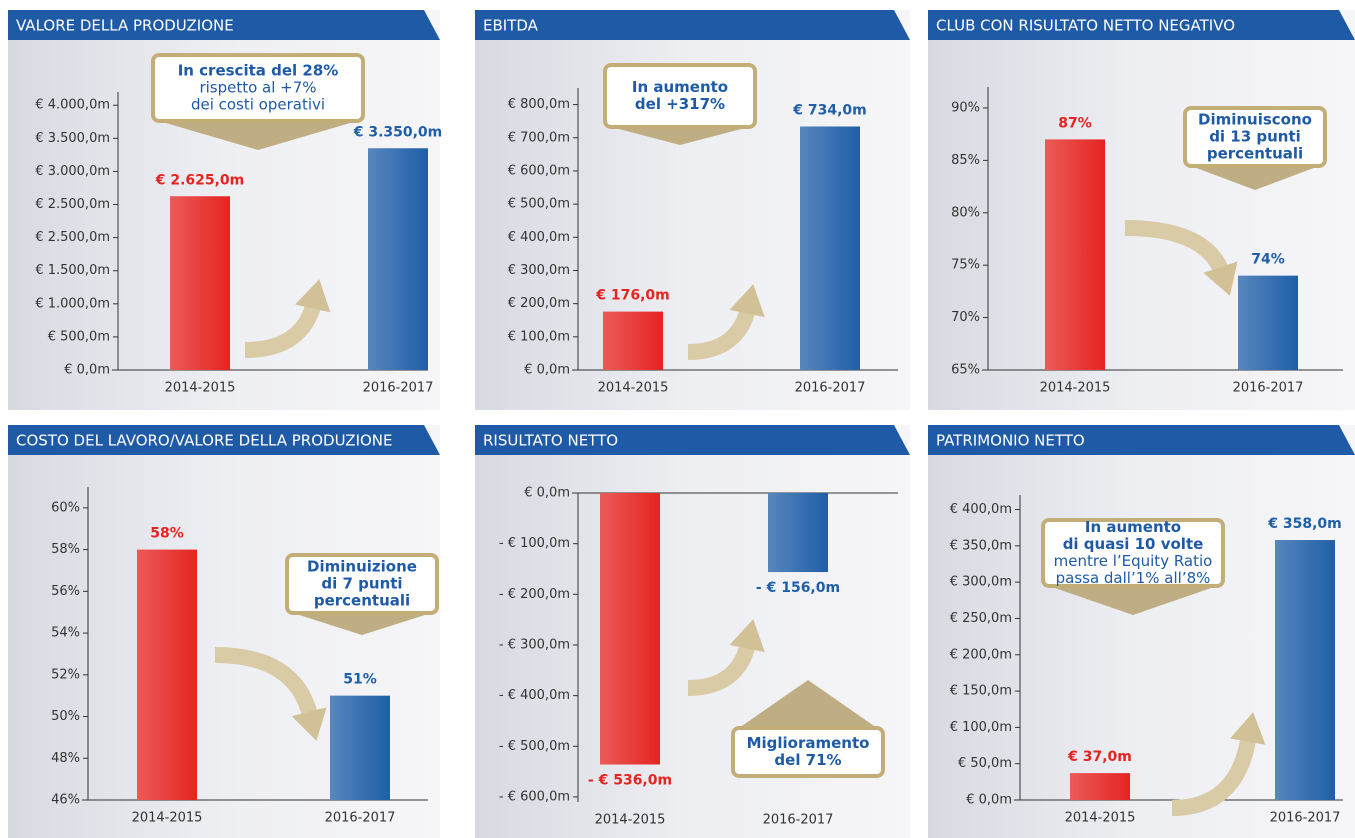  What do you see at coordinates (1085, 26) in the screenshot?
I see `chart-title: CLUB CON RISULTATO NETTO NEGATIVO` at bounding box center [1085, 26].